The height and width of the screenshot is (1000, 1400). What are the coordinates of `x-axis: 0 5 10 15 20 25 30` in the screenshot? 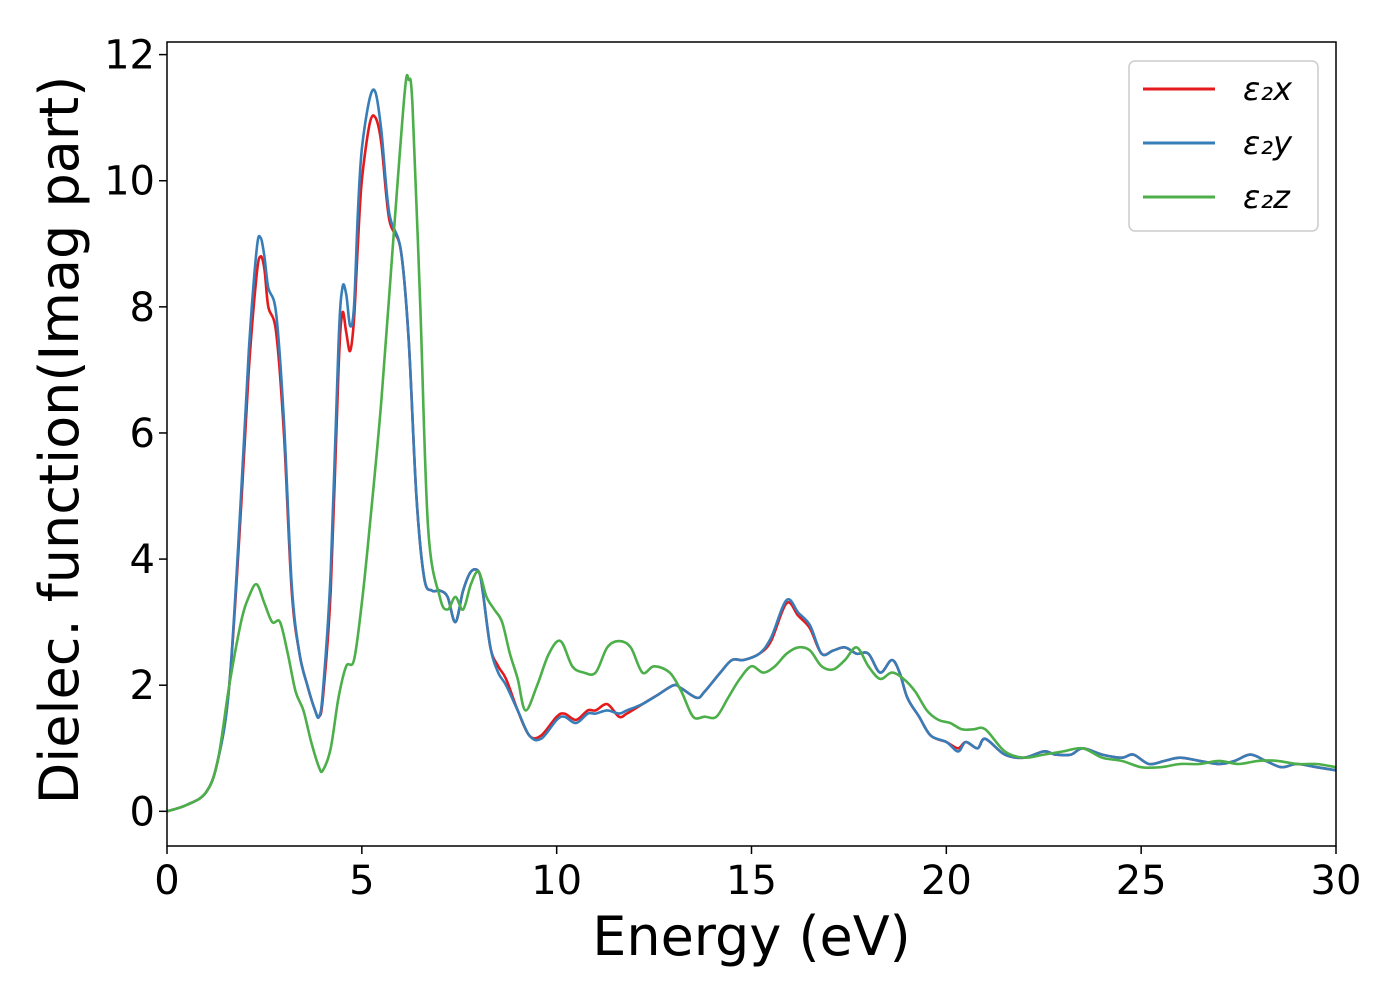 It's located at (757, 875).